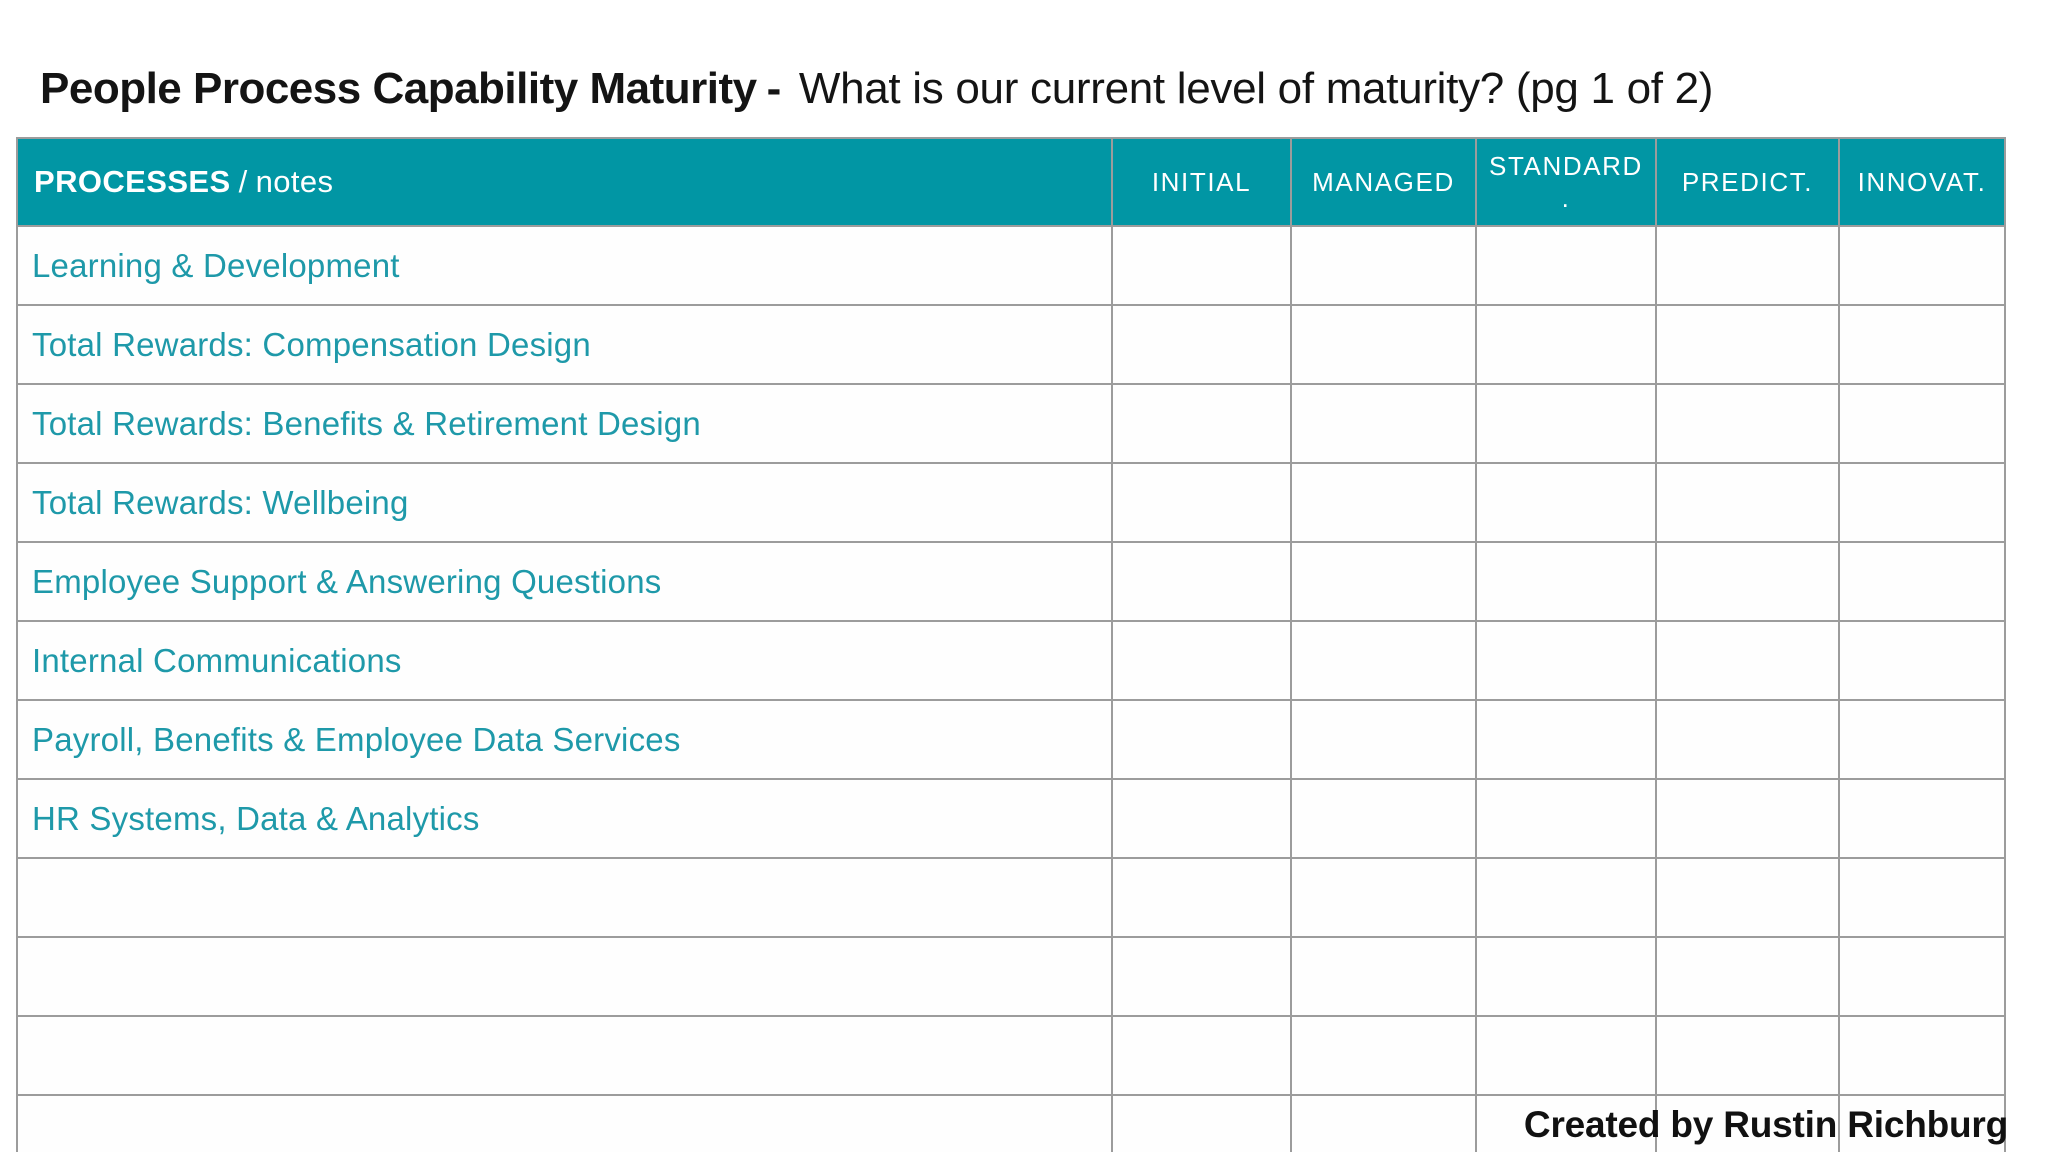  I want to click on process-cell: Learning & Development, so click(564, 265).